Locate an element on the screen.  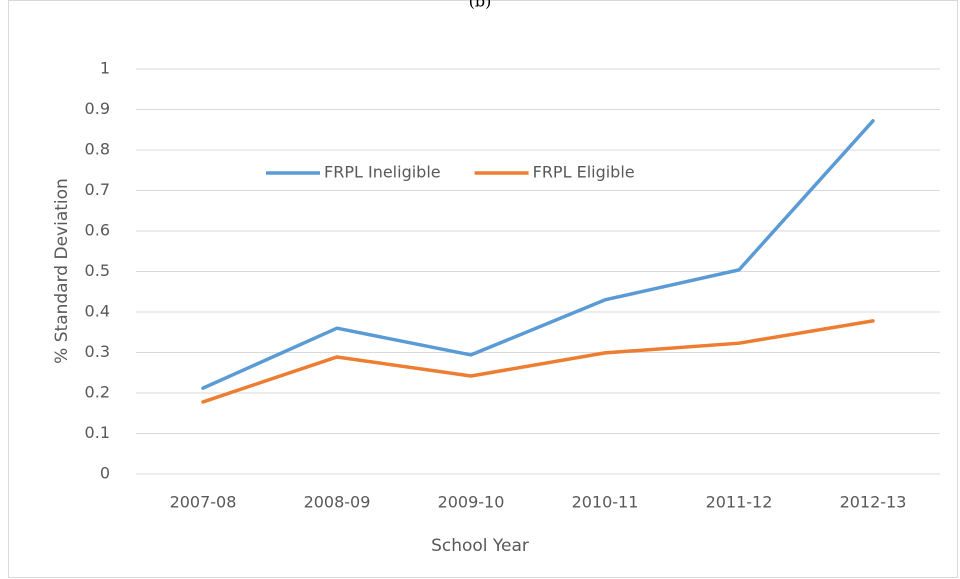
y-tick-label: 0.1 is located at coordinates (97, 432).